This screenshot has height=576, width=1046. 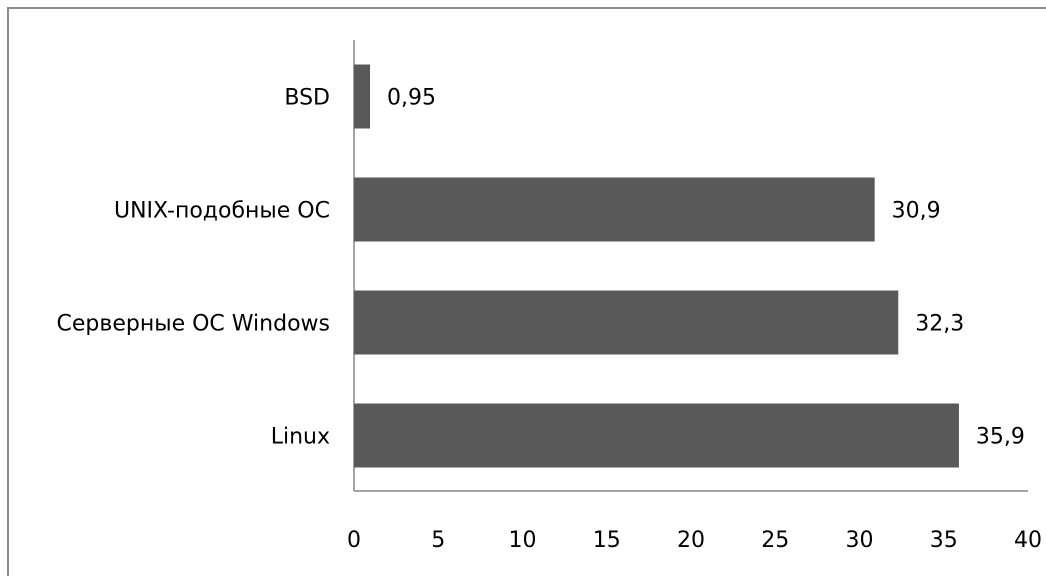 I want to click on x-tick-label-2: 10, so click(x=523, y=540).